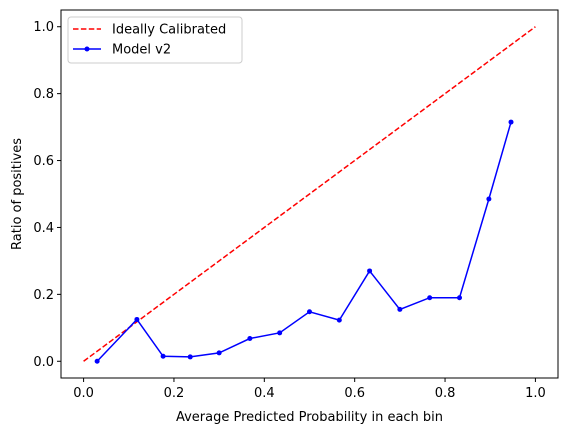 The width and height of the screenshot is (567, 432). I want to click on legend-box, so click(155, 40).